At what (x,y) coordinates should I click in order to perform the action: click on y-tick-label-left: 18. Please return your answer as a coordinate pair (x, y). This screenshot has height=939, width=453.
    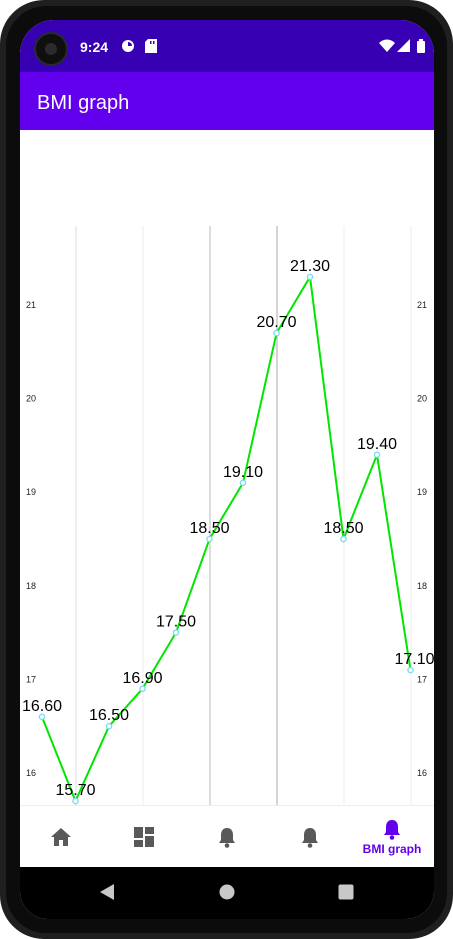
    Looking at the image, I should click on (31, 586).